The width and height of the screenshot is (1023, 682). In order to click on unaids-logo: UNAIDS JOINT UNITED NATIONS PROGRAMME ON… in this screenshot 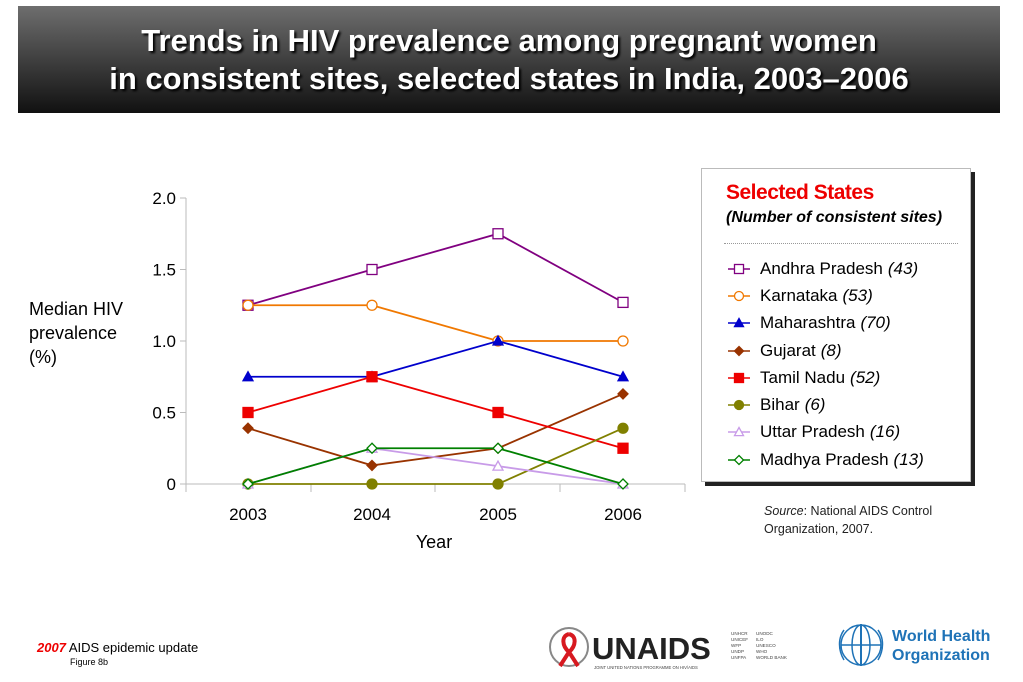, I will do `click(668, 648)`.